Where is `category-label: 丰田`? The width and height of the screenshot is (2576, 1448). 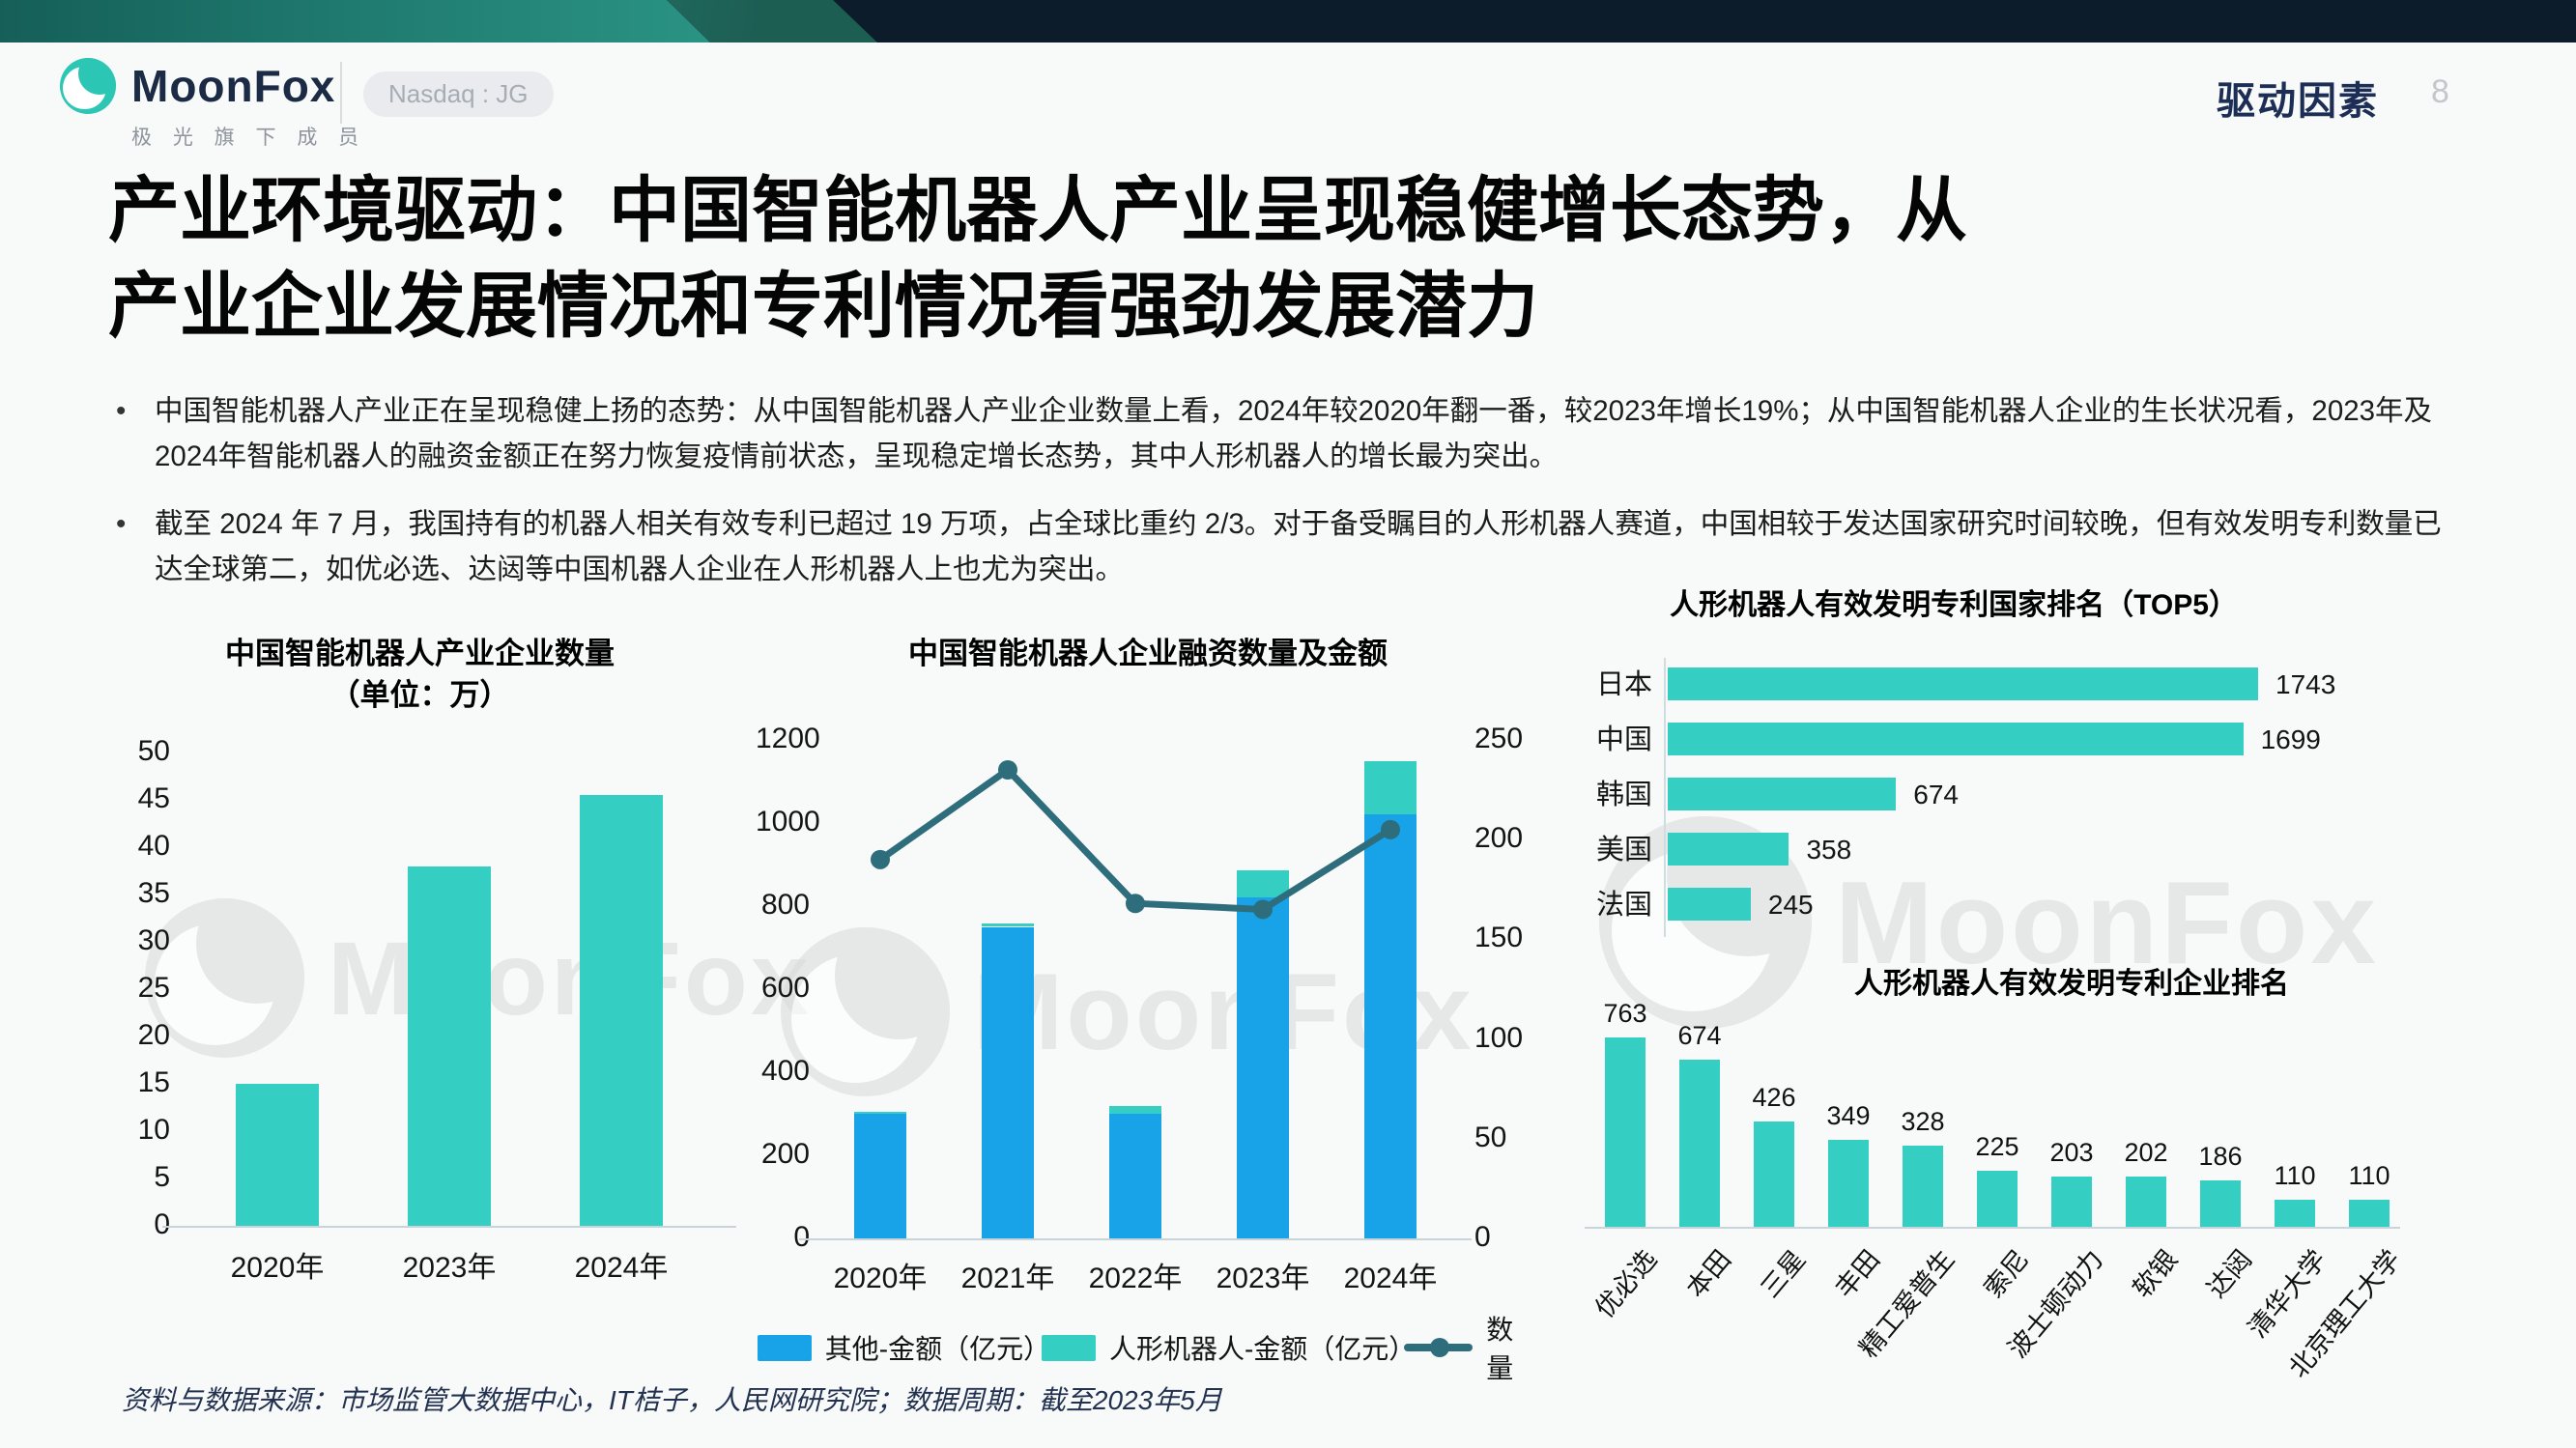 category-label: 丰田 is located at coordinates (1858, 1274).